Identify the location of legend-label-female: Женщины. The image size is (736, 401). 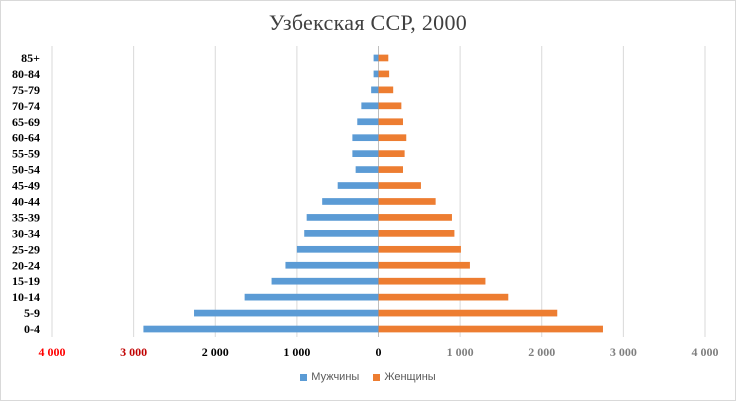
(410, 377).